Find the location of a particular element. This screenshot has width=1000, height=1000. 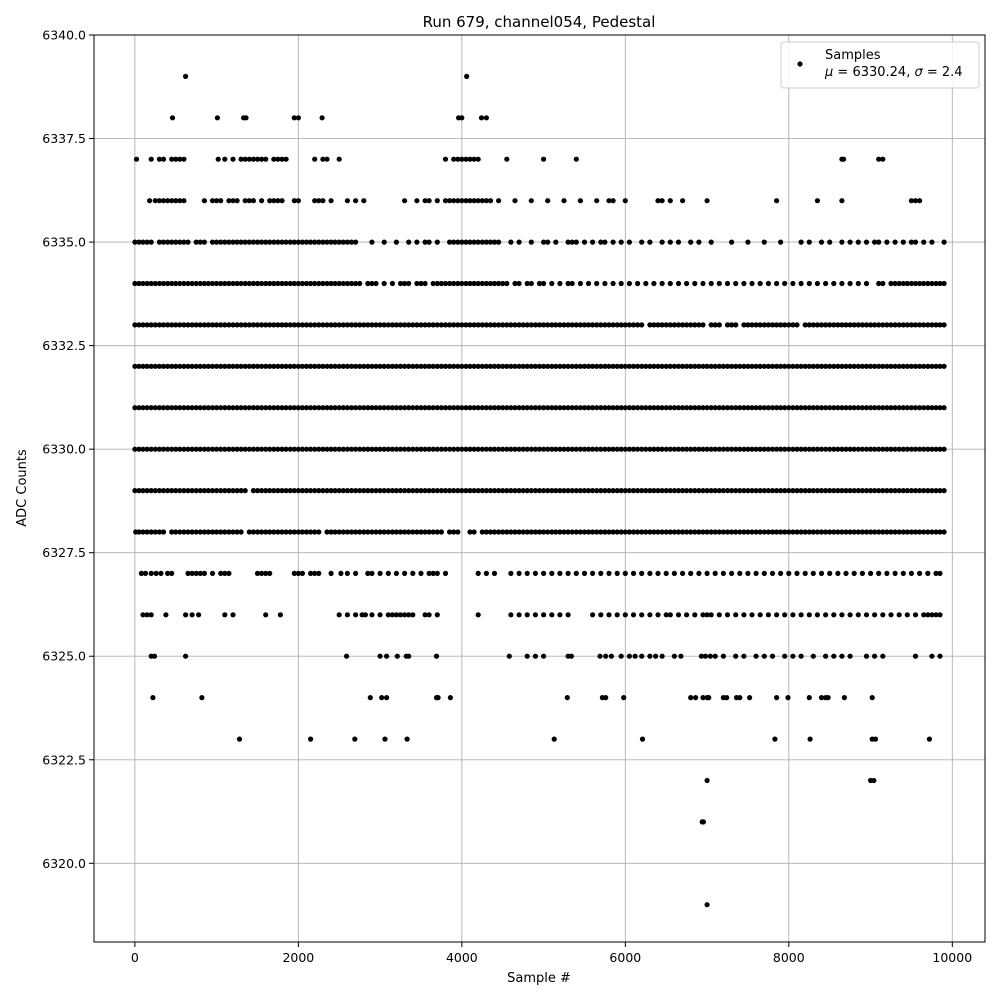

legend-marker is located at coordinates (800, 64).